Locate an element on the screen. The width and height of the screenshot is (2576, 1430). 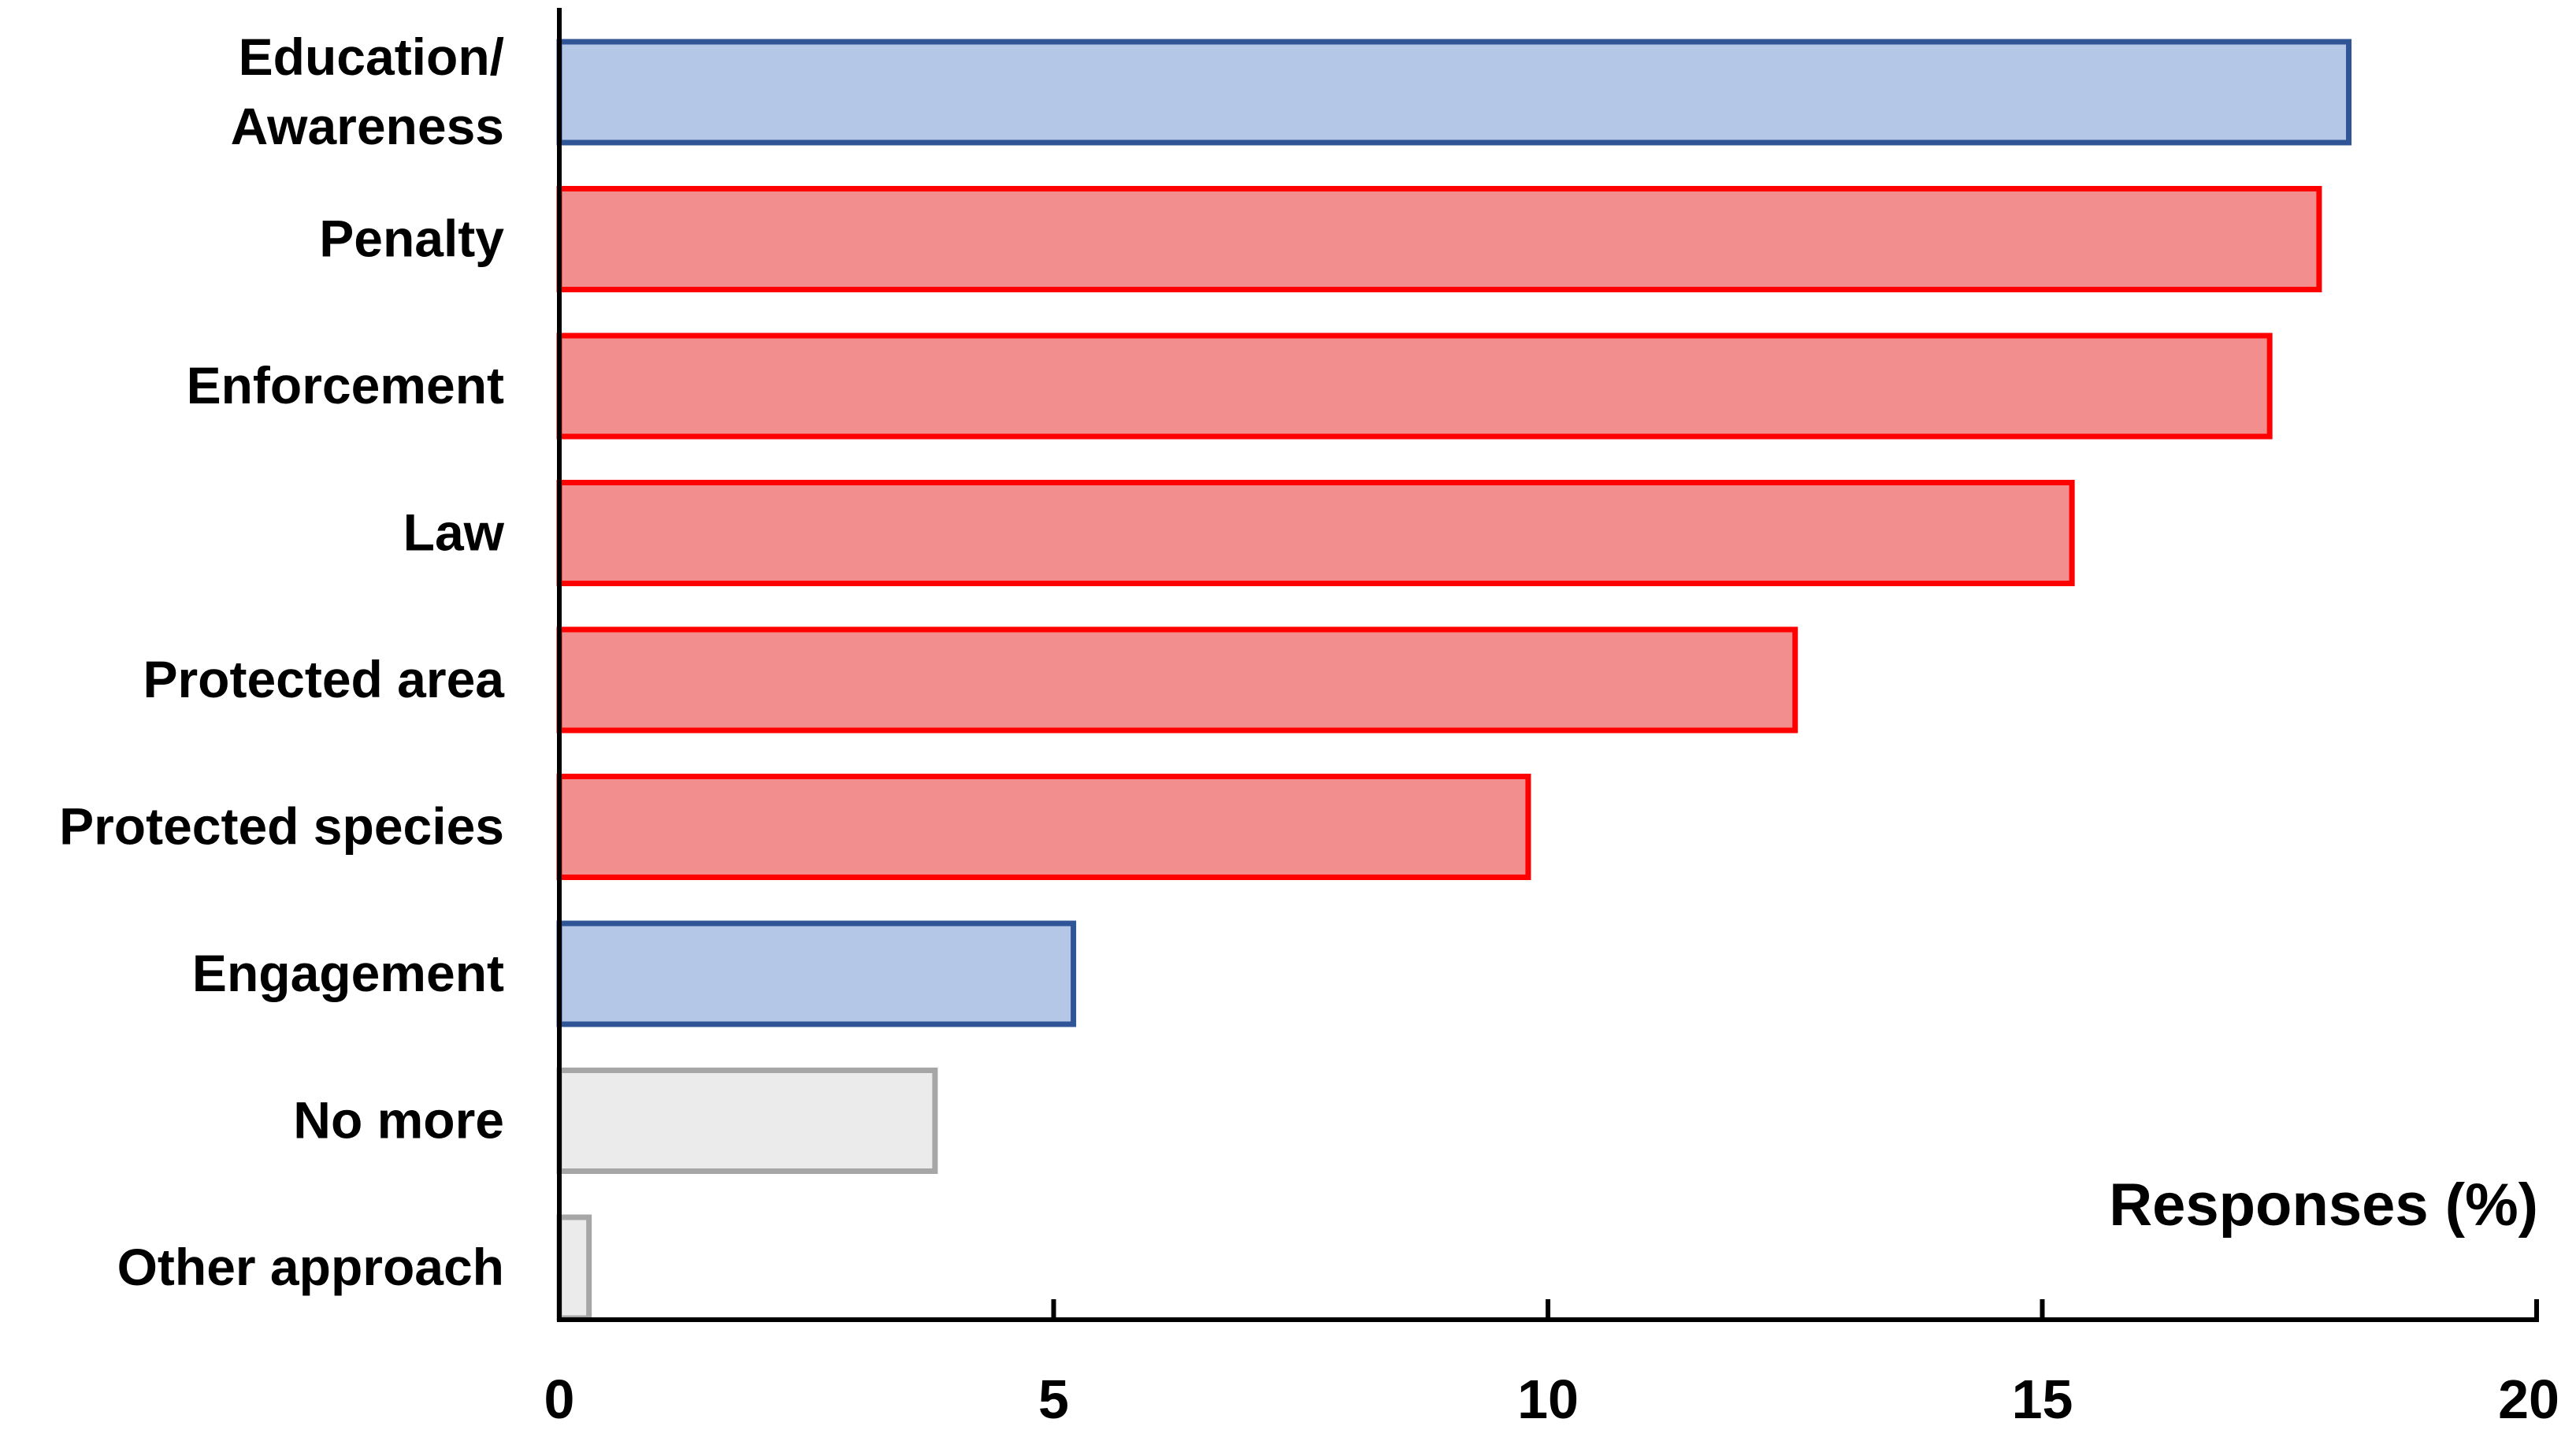
category-label: No more is located at coordinates (398, 1120).